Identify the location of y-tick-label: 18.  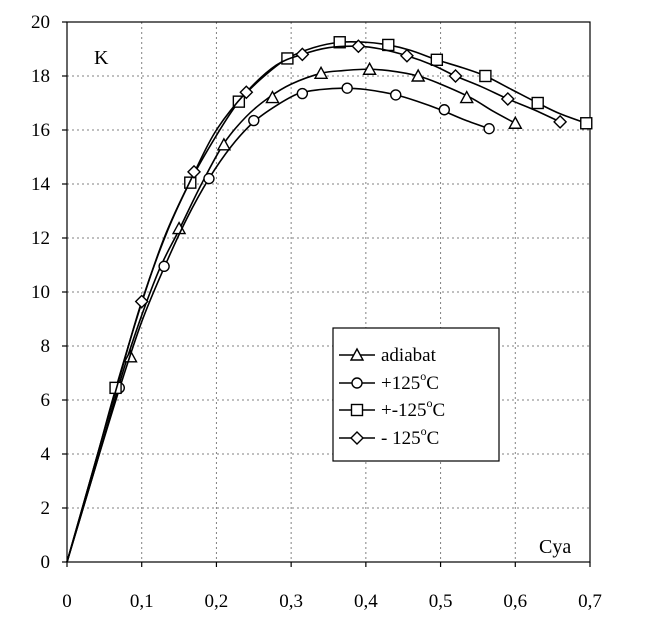
(40, 76).